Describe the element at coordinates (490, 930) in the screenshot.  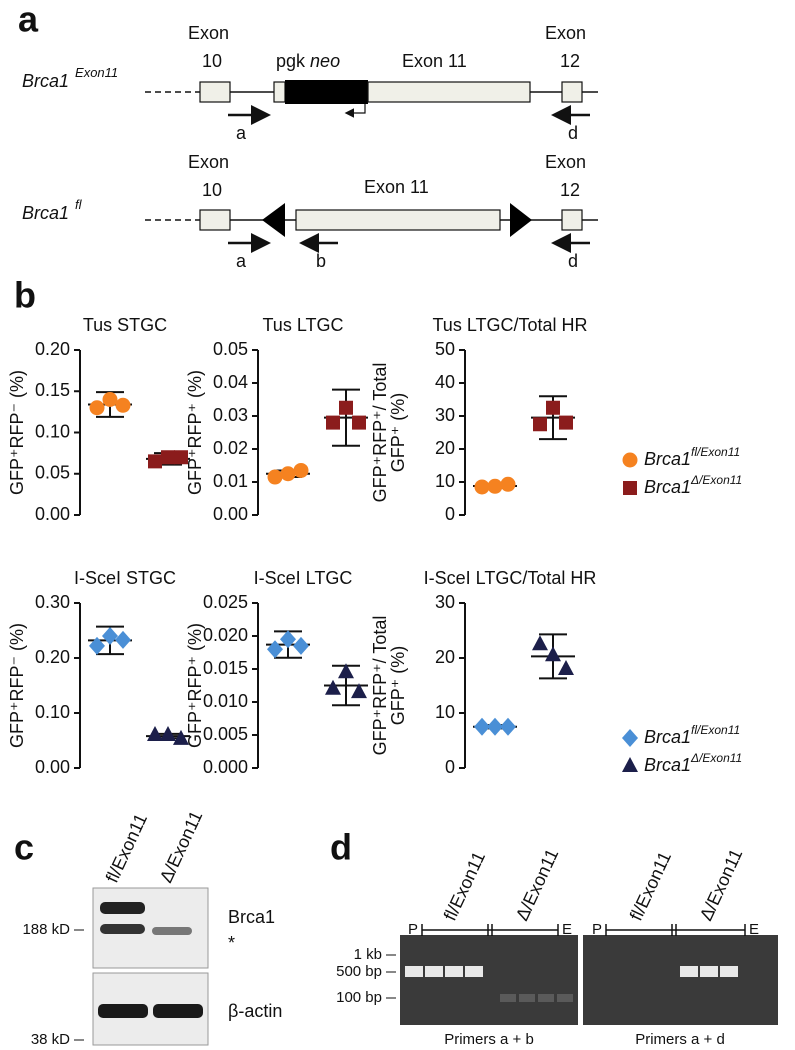
I see `lane-bracket` at that location.